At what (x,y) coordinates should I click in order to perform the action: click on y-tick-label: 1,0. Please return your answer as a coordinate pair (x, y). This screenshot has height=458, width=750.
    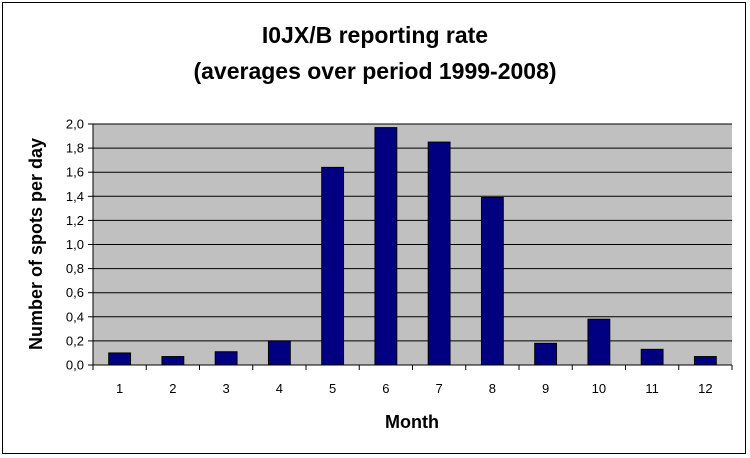
    Looking at the image, I should click on (75, 244).